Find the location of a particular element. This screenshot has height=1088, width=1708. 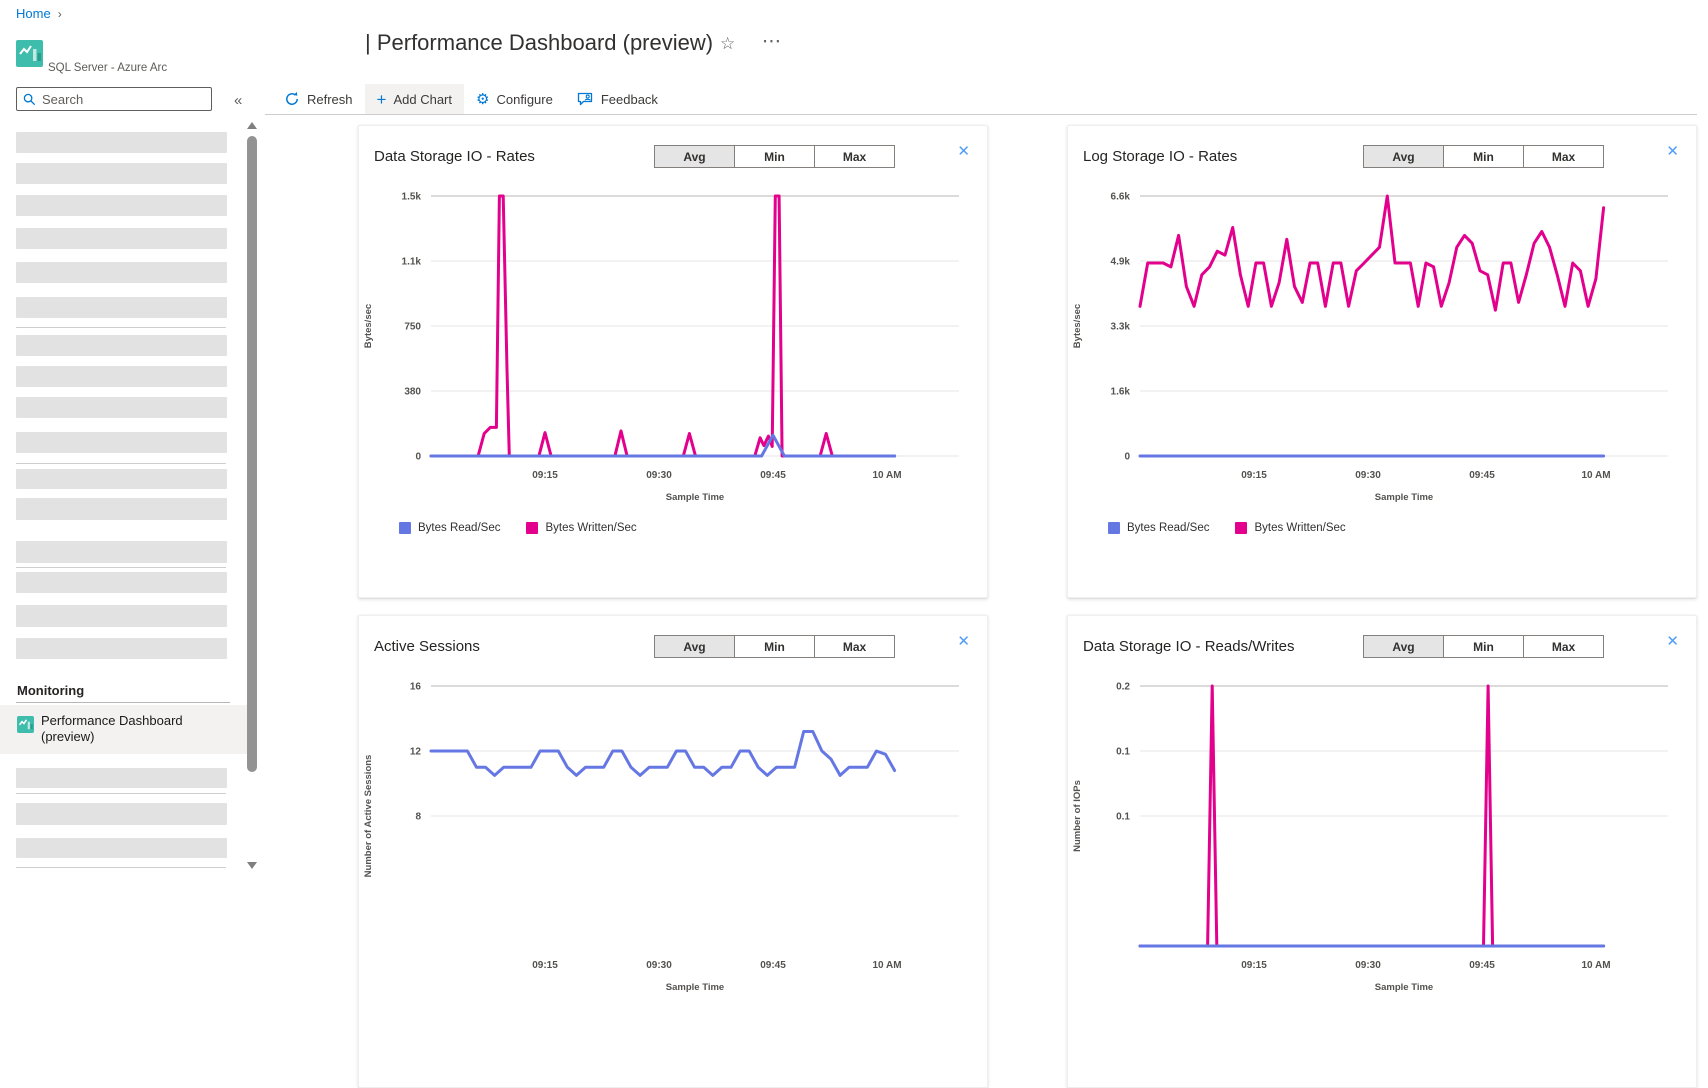

add-chart-button: + Add Chart is located at coordinates (414, 99).